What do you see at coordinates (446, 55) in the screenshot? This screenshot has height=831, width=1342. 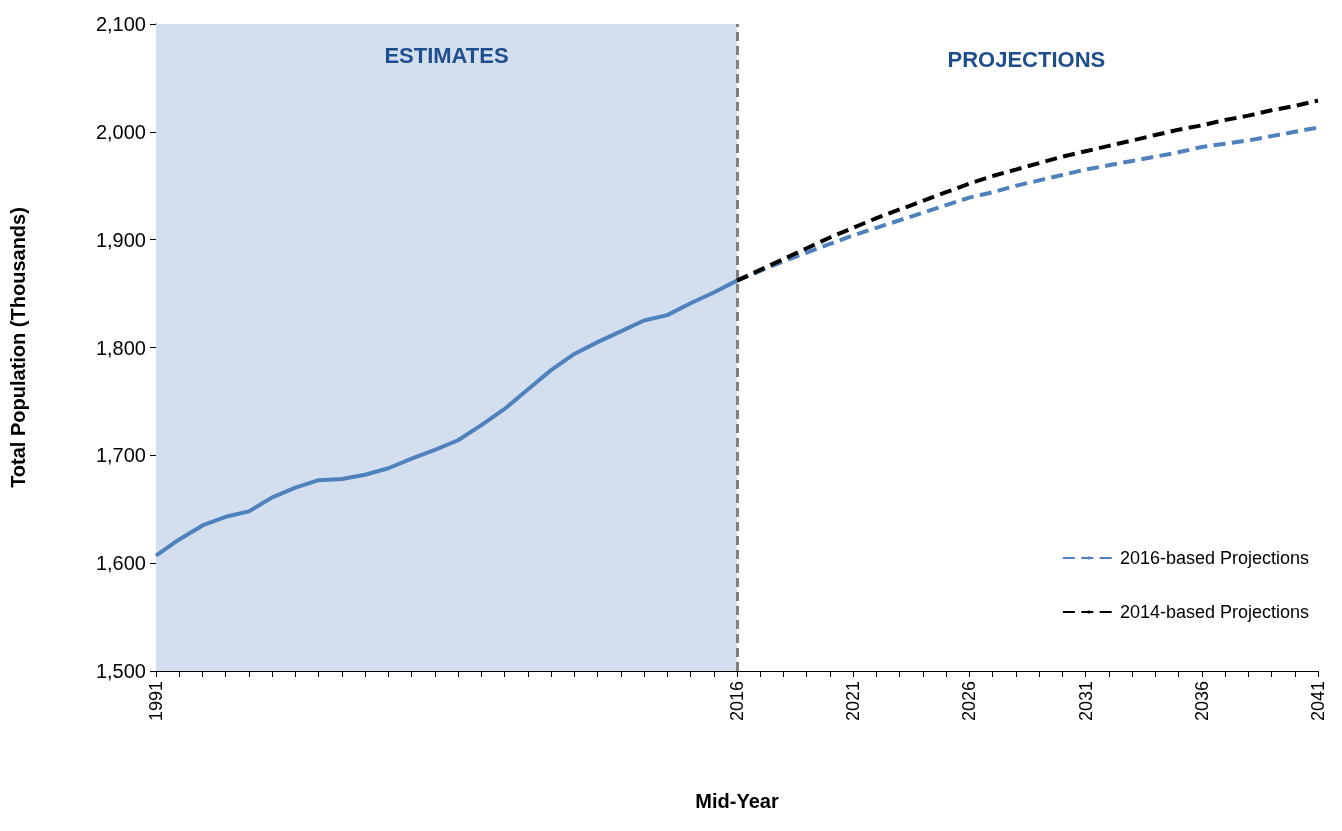 I see `band-label: ESTIMATES` at bounding box center [446, 55].